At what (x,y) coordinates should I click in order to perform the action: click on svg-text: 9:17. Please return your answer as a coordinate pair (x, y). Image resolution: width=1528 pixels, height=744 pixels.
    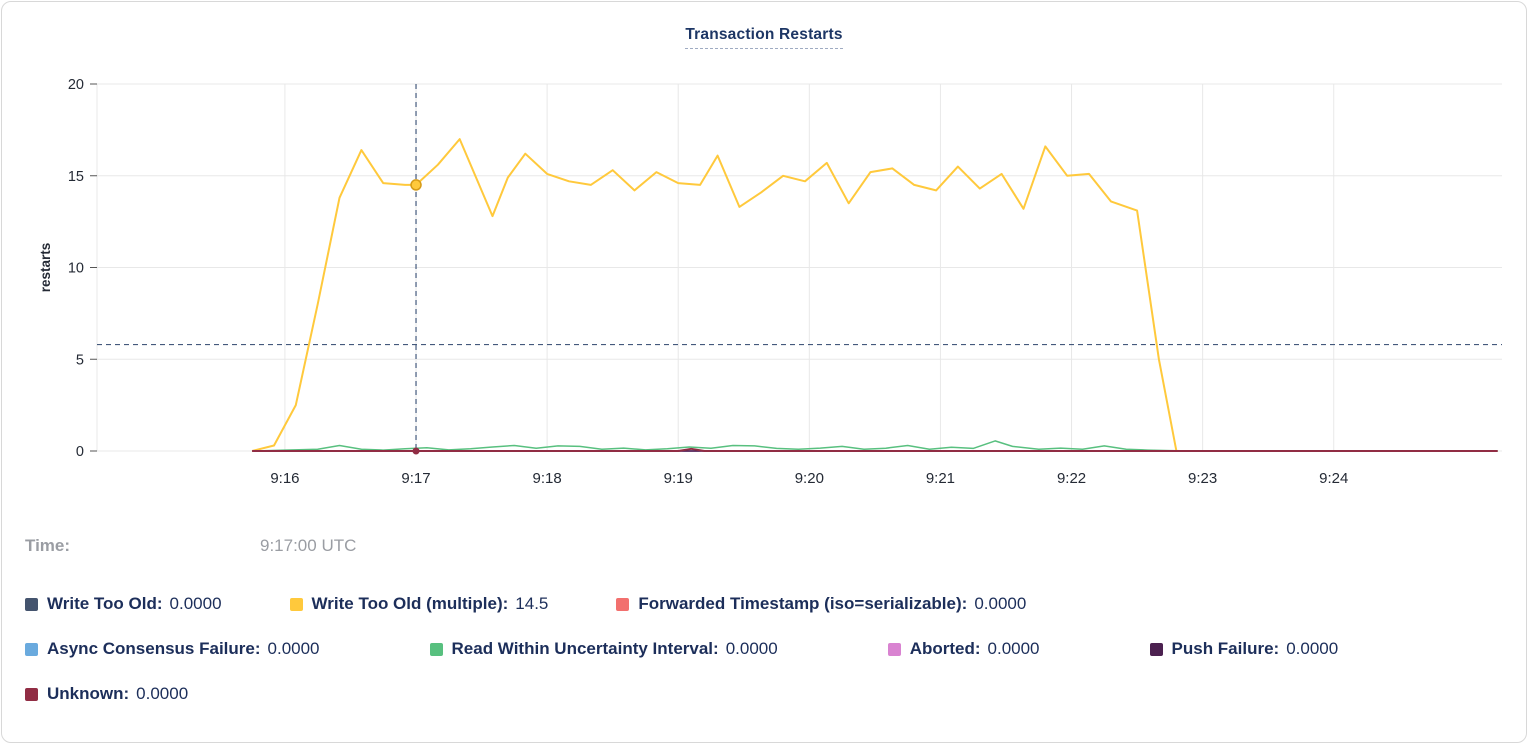
    Looking at the image, I should click on (415, 478).